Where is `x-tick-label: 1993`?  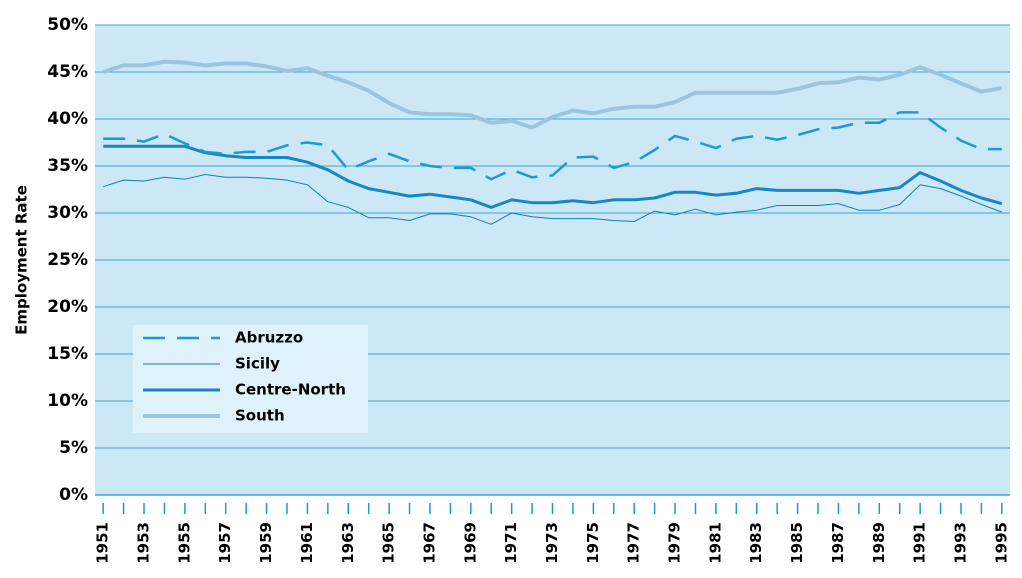 x-tick-label: 1993 is located at coordinates (960, 543).